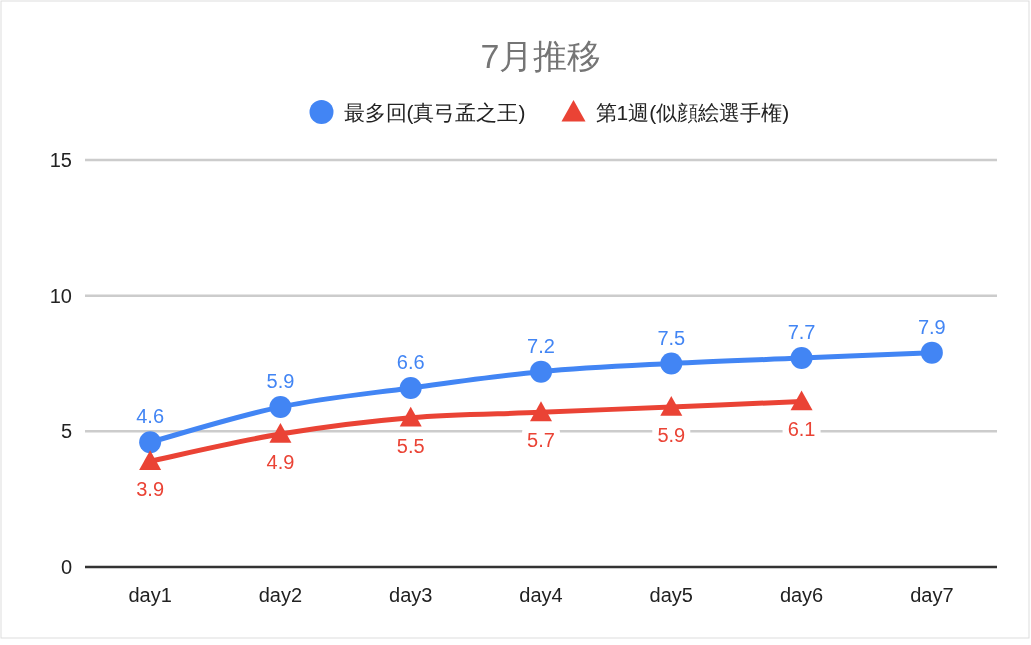  I want to click on x-tick-label: day2, so click(280, 595).